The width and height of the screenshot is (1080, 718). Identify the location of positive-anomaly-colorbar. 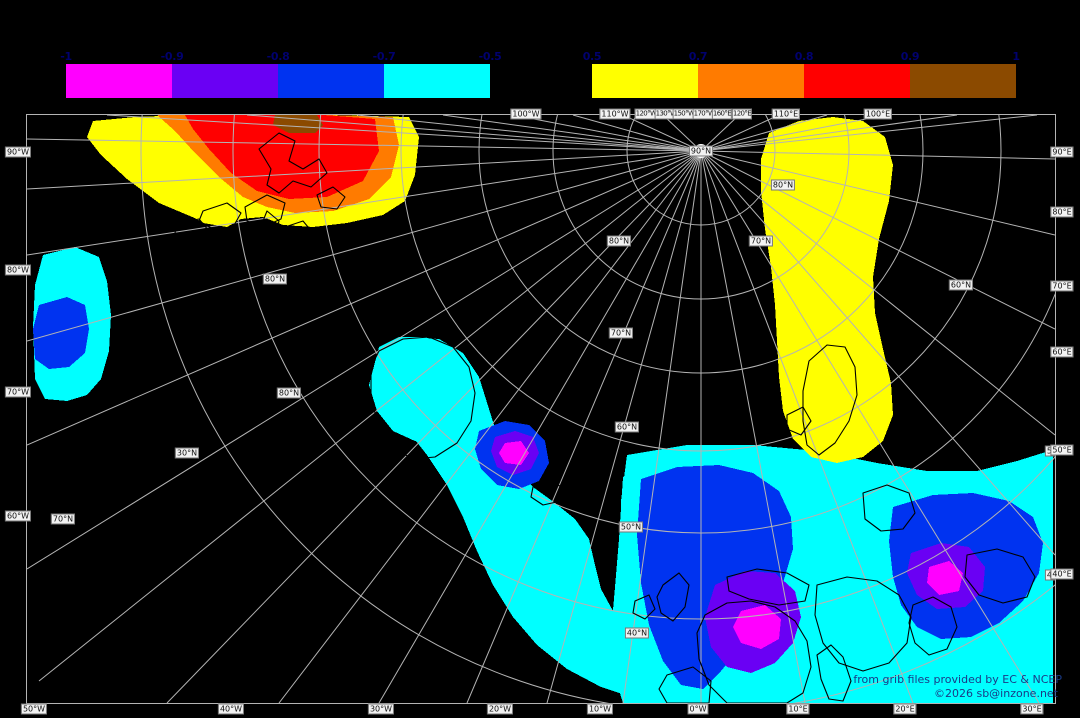
(804, 81).